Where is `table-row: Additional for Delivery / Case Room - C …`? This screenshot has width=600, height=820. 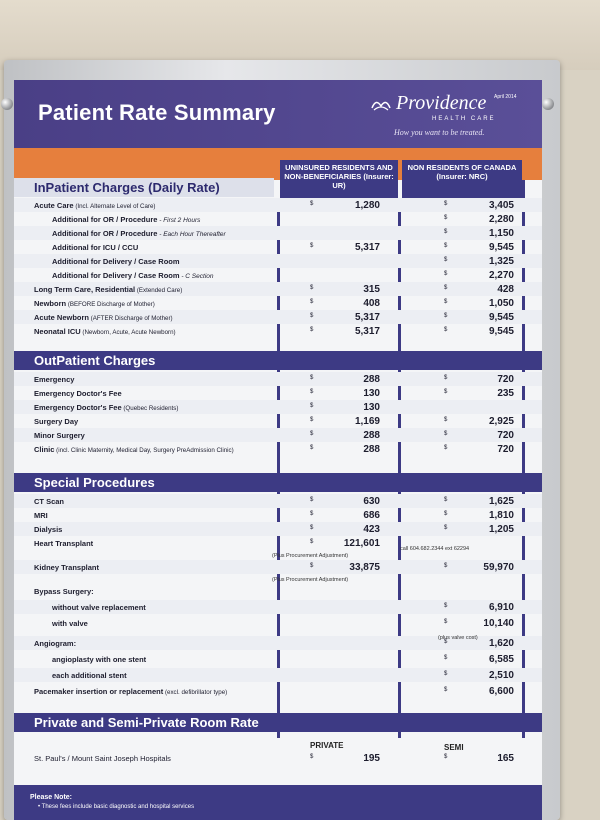
table-row: Additional for Delivery / Case Room - C … is located at coordinates (278, 275).